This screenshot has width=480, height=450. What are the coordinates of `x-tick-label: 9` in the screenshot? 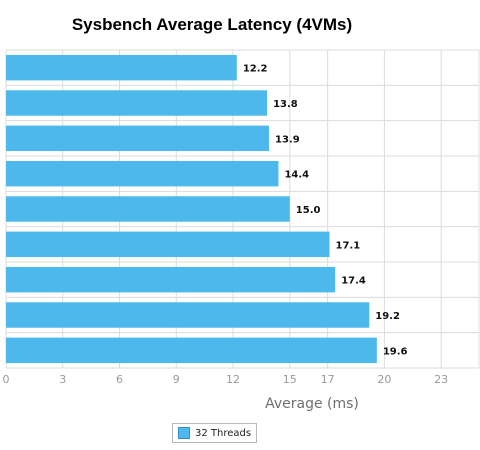 It's located at (176, 379).